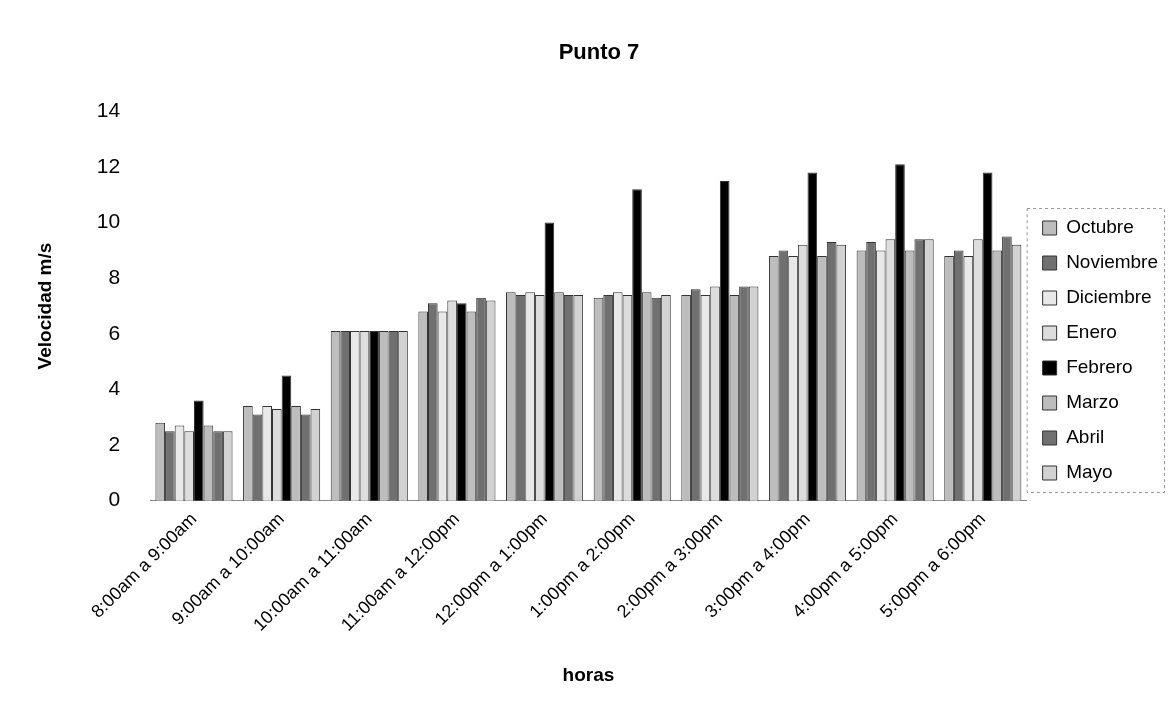 The width and height of the screenshot is (1172, 711). Describe the element at coordinates (1092, 402) in the screenshot. I see `legend-label: Marzo` at that location.